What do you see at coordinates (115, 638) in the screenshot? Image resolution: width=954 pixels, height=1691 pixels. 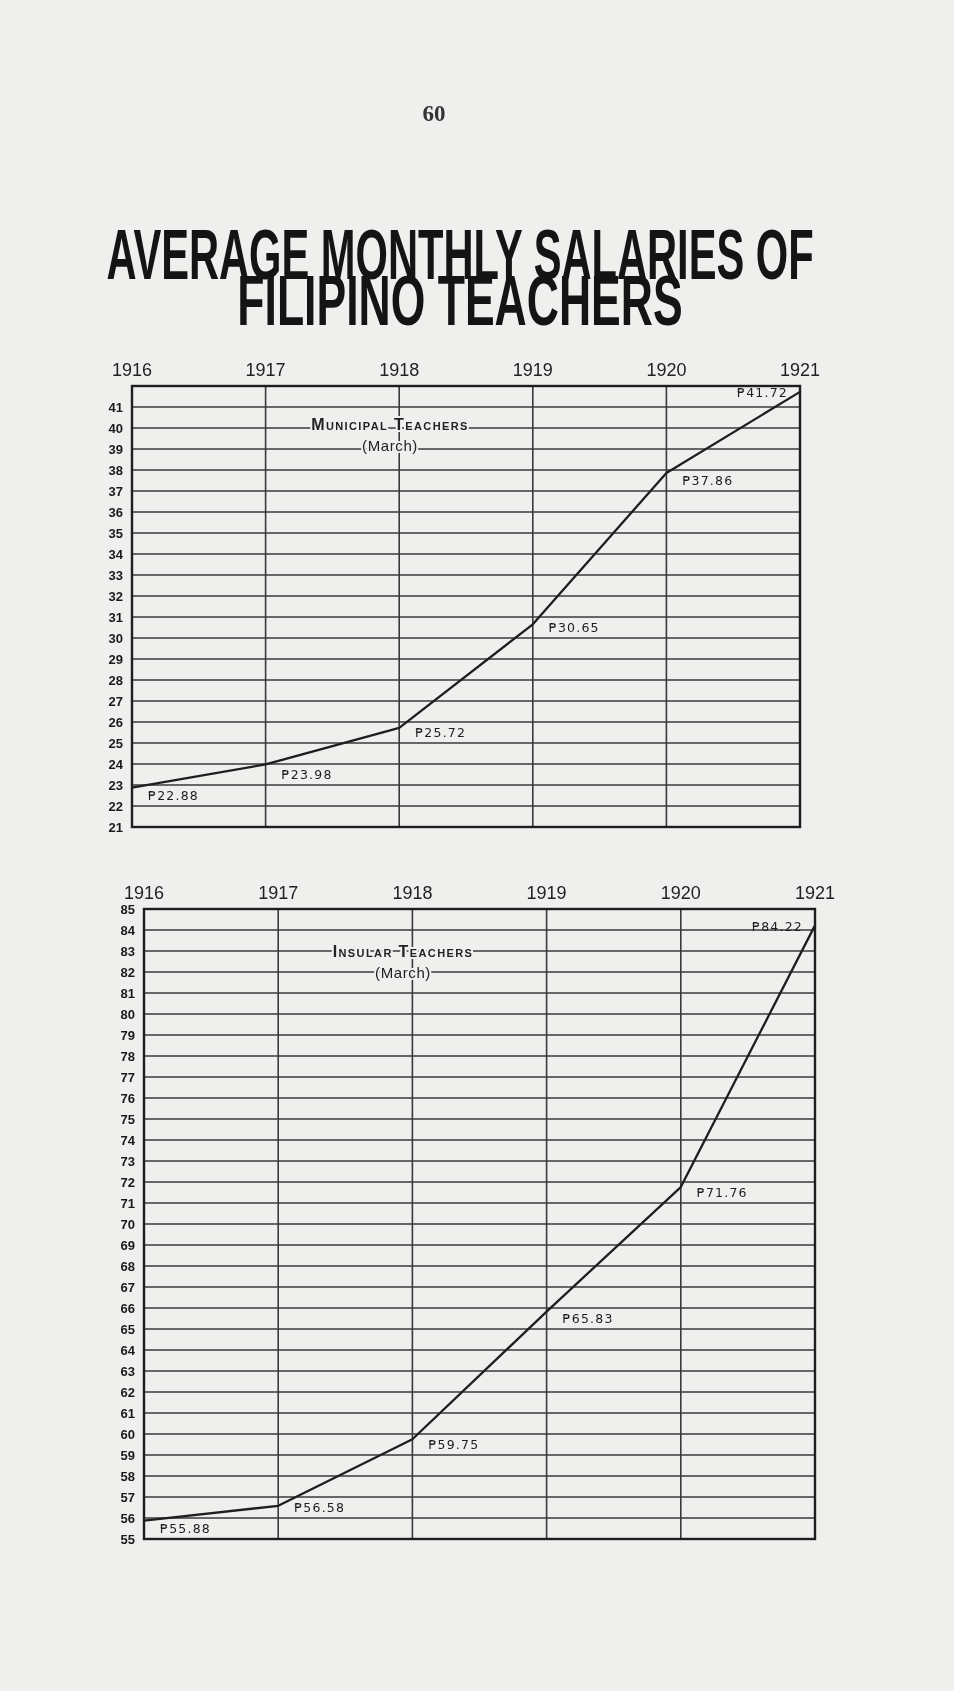 I see `y-tick-label: 30` at bounding box center [115, 638].